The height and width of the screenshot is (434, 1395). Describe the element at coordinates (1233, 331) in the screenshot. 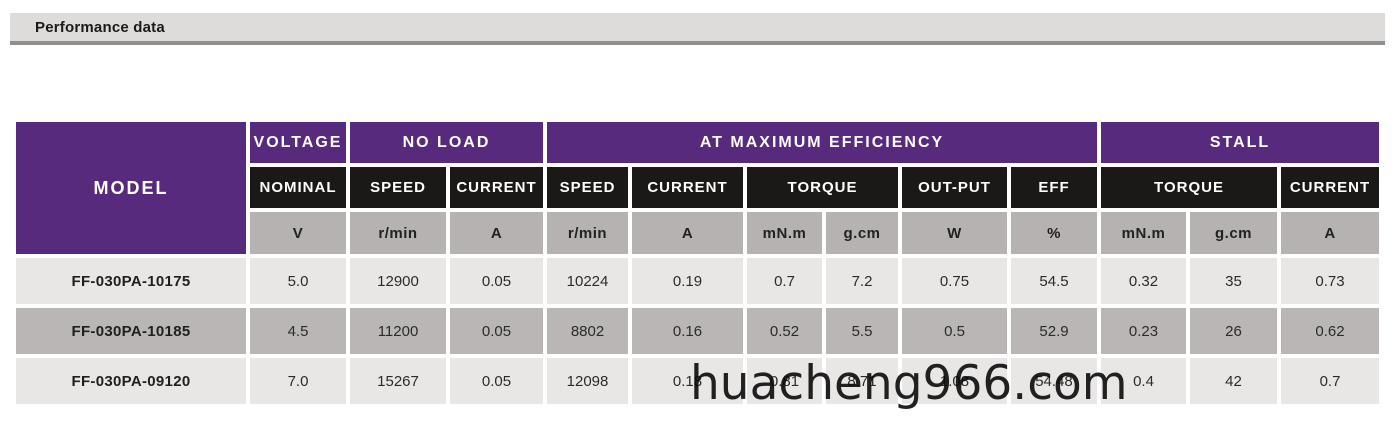

I see `data-cell: 26` at that location.